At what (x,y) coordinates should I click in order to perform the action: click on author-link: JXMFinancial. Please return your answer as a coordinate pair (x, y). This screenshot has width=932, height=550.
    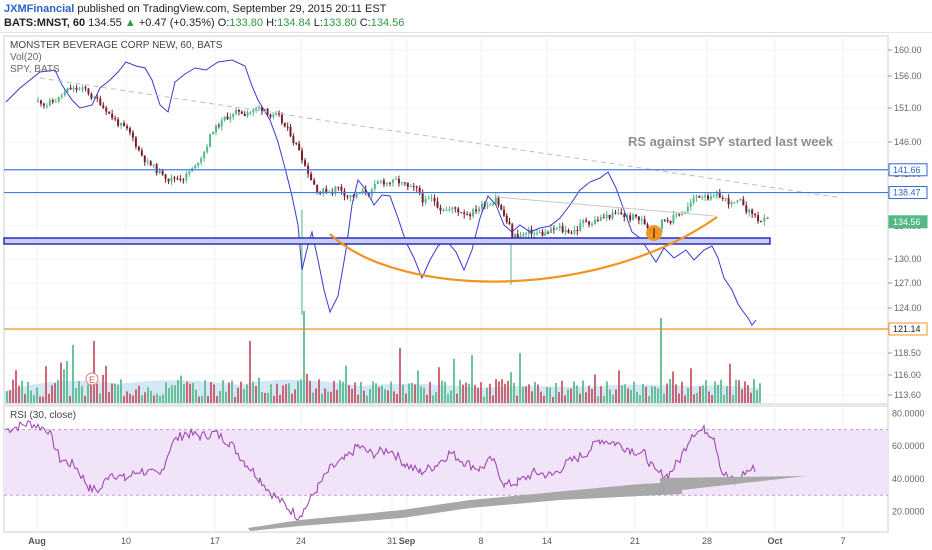
    Looking at the image, I should click on (39, 9).